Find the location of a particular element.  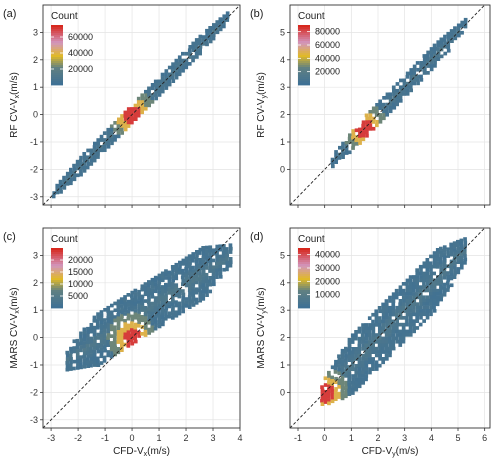

colorbar-tick-label: 20000 is located at coordinates (80, 69).